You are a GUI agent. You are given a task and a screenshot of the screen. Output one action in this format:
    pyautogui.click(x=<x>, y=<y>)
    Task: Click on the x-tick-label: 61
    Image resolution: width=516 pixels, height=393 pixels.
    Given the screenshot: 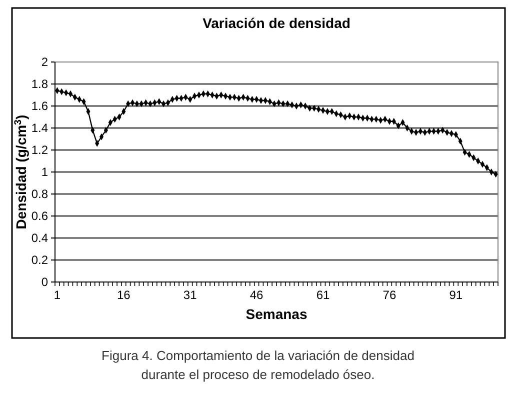 What is the action you would take?
    pyautogui.click(x=323, y=295)
    